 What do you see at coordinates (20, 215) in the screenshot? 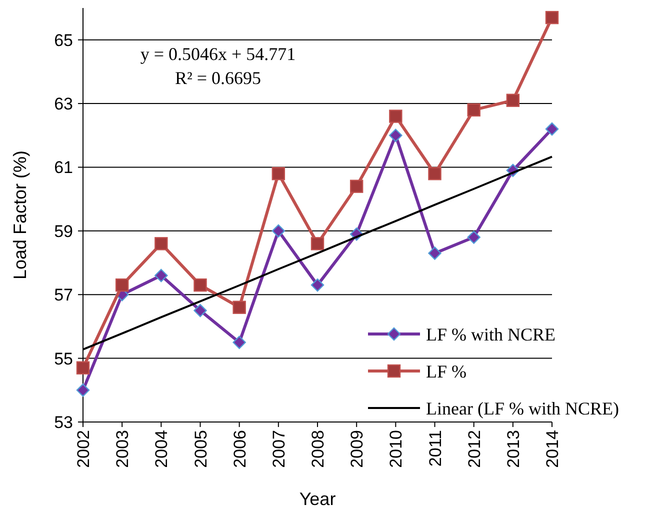
I see `y-axis-title: Load Factor (%)` at bounding box center [20, 215].